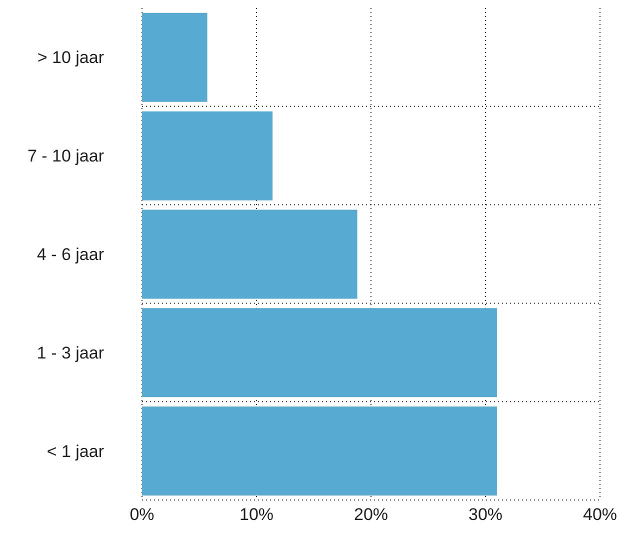 Image resolution: width=640 pixels, height=548 pixels. What do you see at coordinates (65, 156) in the screenshot?
I see `y-tick-label: 7 - 10 jaar` at bounding box center [65, 156].